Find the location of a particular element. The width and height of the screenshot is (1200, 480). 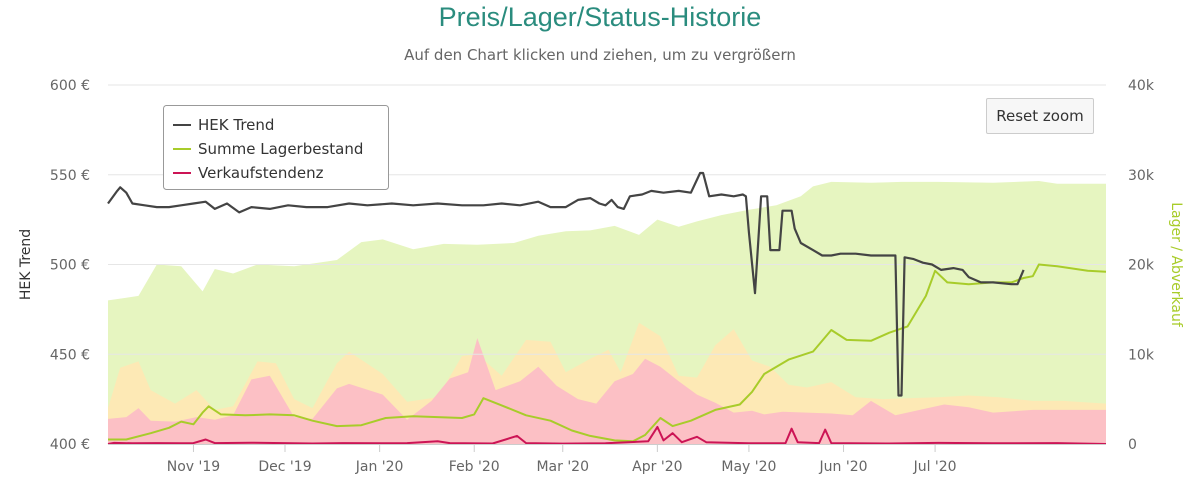

x-tick-label: Jul '20 is located at coordinates (935, 467).